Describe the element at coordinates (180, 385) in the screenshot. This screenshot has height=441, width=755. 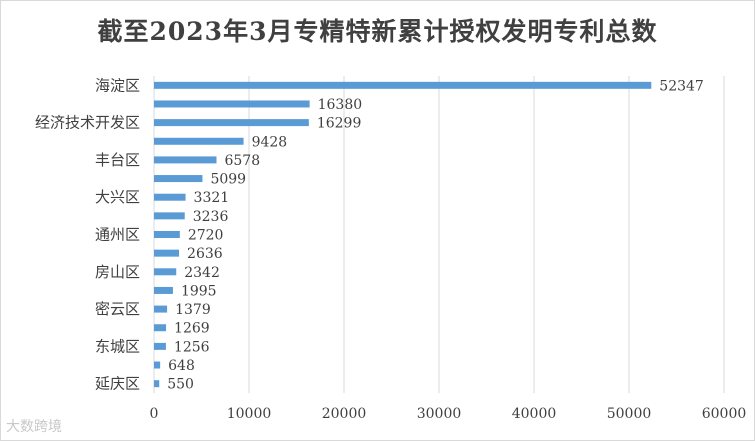
I see `data-label: 550` at that location.